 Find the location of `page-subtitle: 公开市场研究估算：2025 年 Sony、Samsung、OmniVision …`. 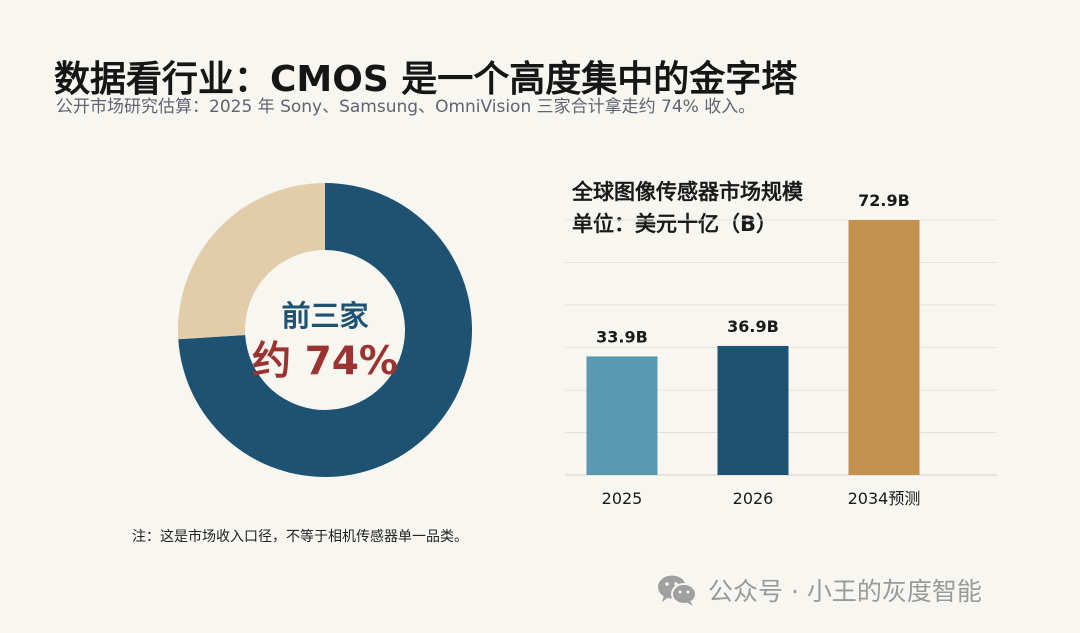

page-subtitle: 公开市场研究估算：2025 年 Sony、Samsung、OmniVision … is located at coordinates (406, 107).